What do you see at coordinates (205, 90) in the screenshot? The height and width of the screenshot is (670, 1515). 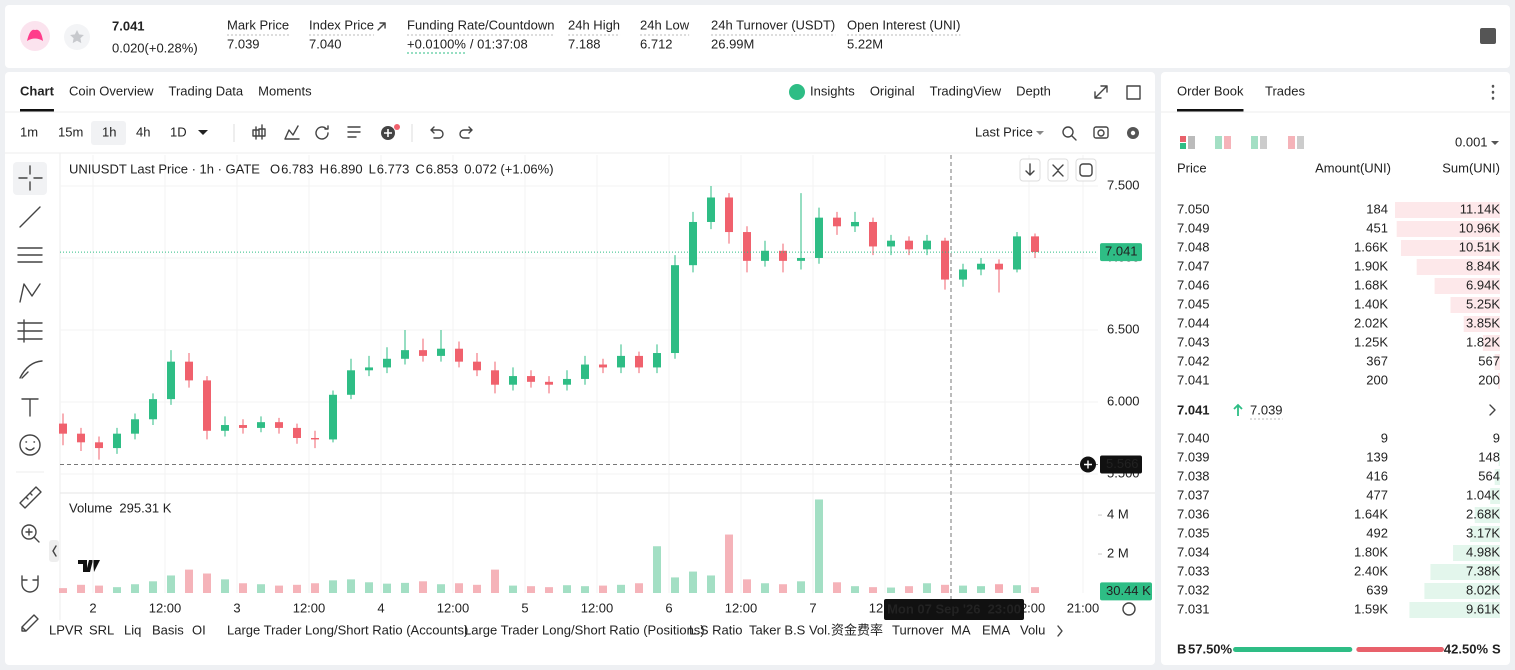 I see `chart-tab: Trading Data` at bounding box center [205, 90].